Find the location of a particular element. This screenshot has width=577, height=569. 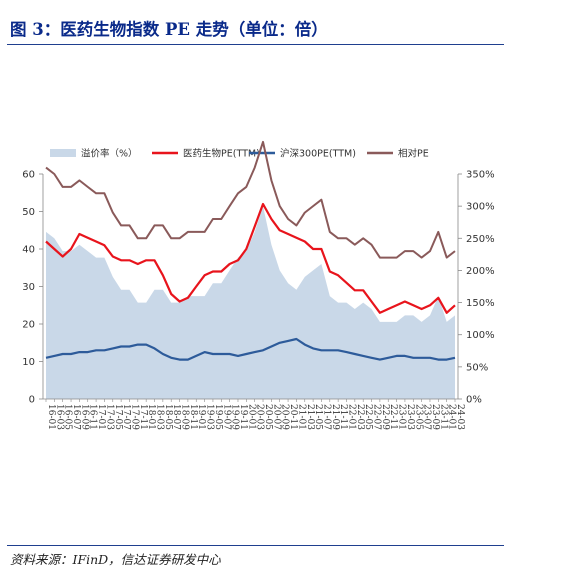

y2-tick-label: 50% is located at coordinates (477, 367).